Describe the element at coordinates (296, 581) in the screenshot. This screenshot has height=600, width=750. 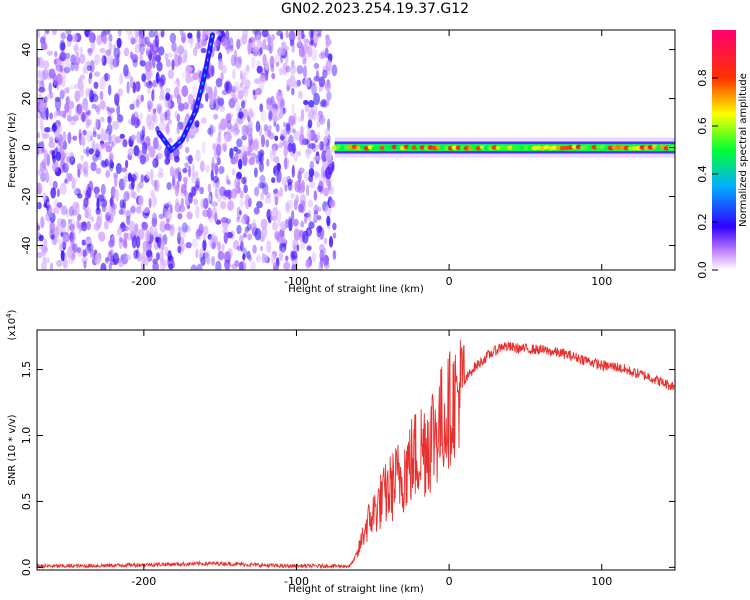
I see `x-tick-label: -100` at that location.